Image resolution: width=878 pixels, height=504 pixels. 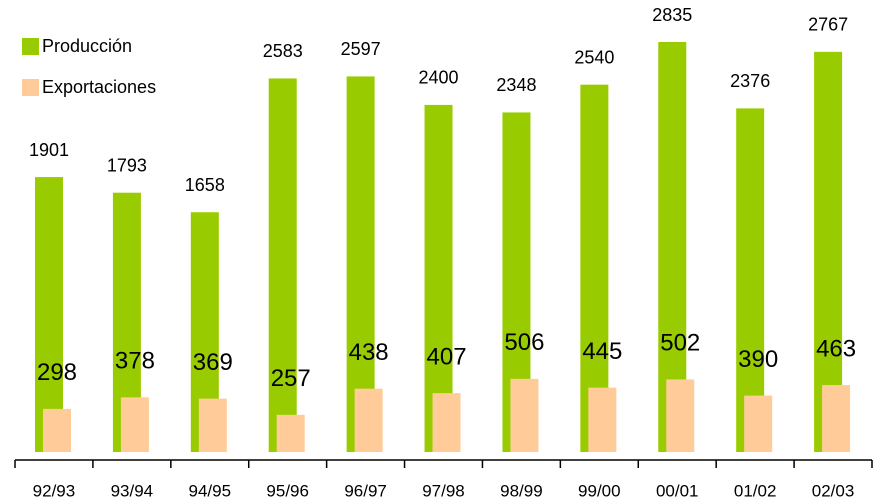 I want to click on x-tick-label: 96/97, so click(x=365, y=490).